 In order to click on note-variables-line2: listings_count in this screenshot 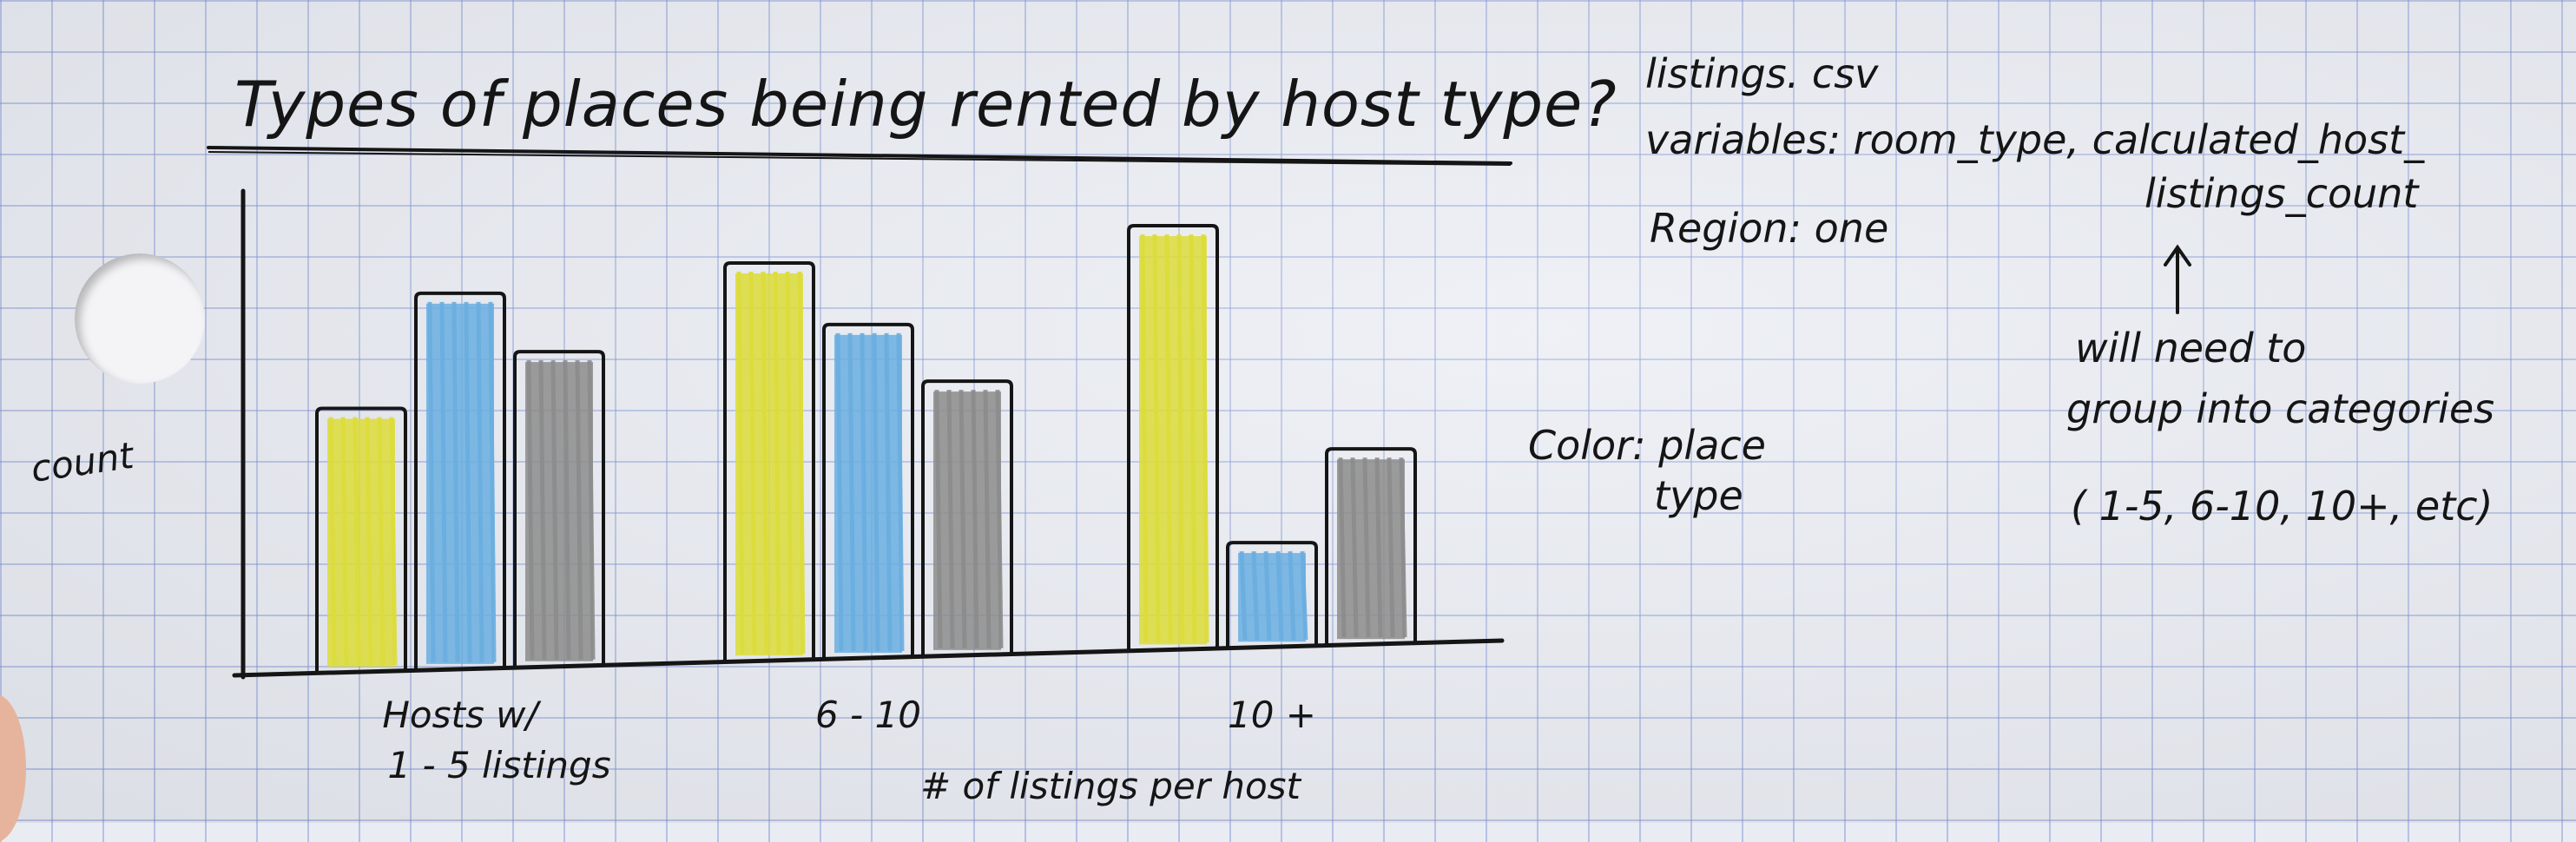, I will do `click(2281, 193)`.